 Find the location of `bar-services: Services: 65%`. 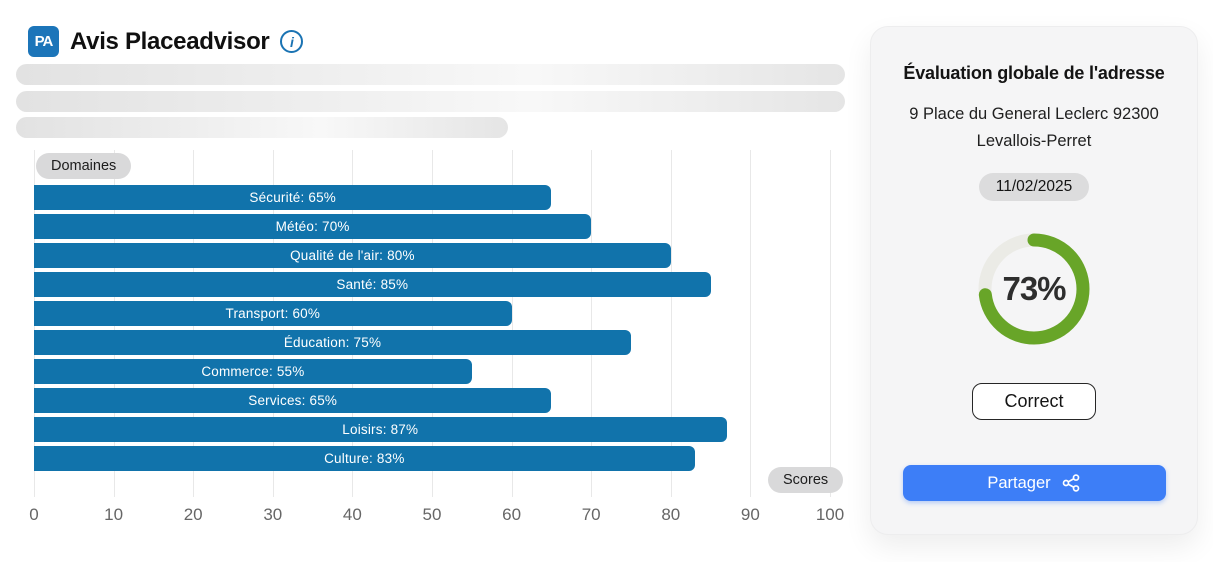

bar-services: Services: 65% is located at coordinates (293, 400).